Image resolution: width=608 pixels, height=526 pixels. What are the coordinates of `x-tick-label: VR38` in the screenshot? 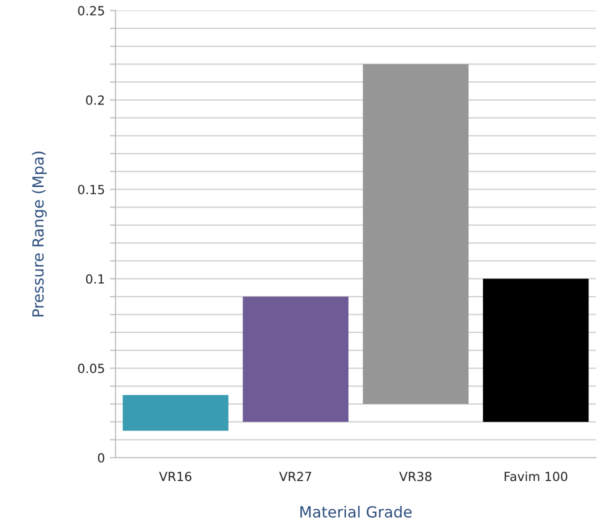 It's located at (415, 477).